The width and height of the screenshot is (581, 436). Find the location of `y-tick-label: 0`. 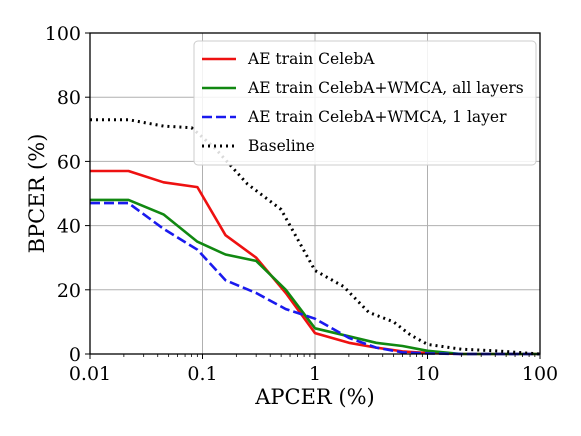

y-tick-label: 0 is located at coordinates (75, 355).